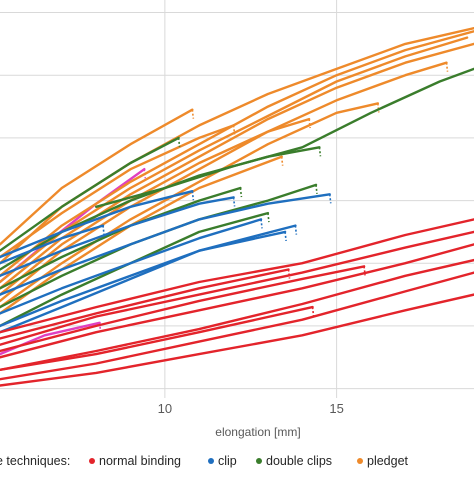  Describe the element at coordinates (211, 461) in the screenshot. I see `legend-marker-clip` at that location.